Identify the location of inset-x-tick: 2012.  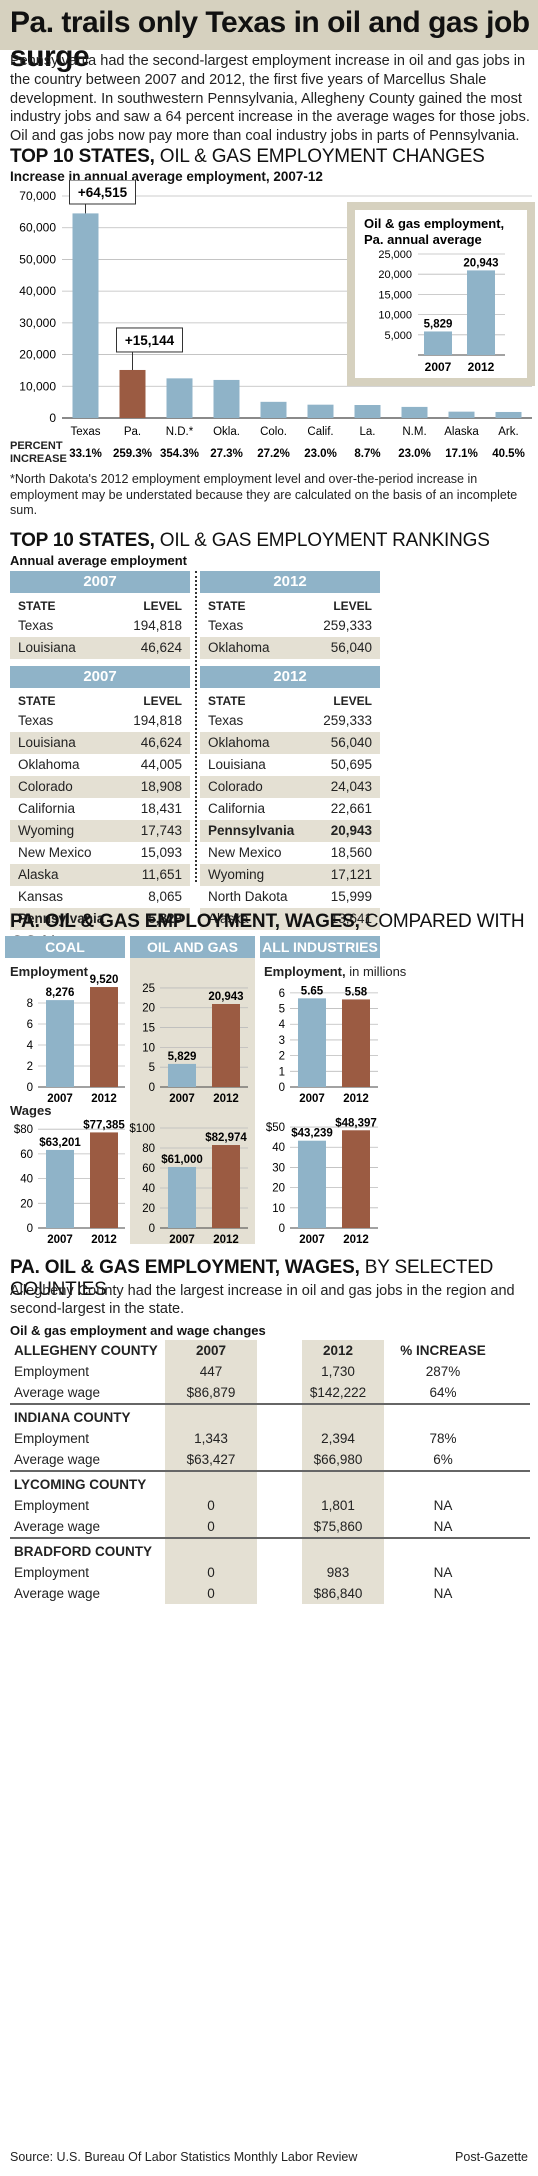
(481, 367).